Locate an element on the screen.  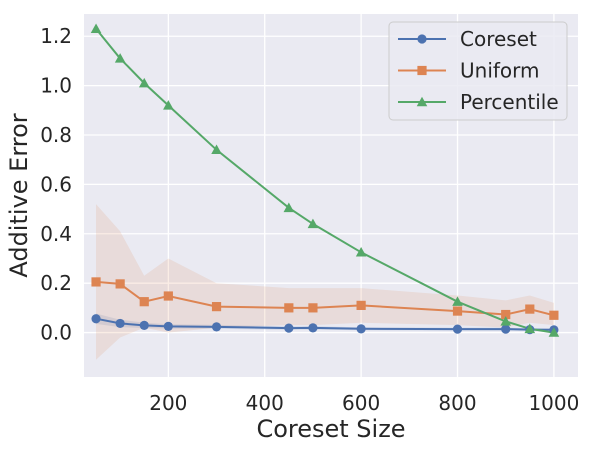
legend-box is located at coordinates (478, 71).